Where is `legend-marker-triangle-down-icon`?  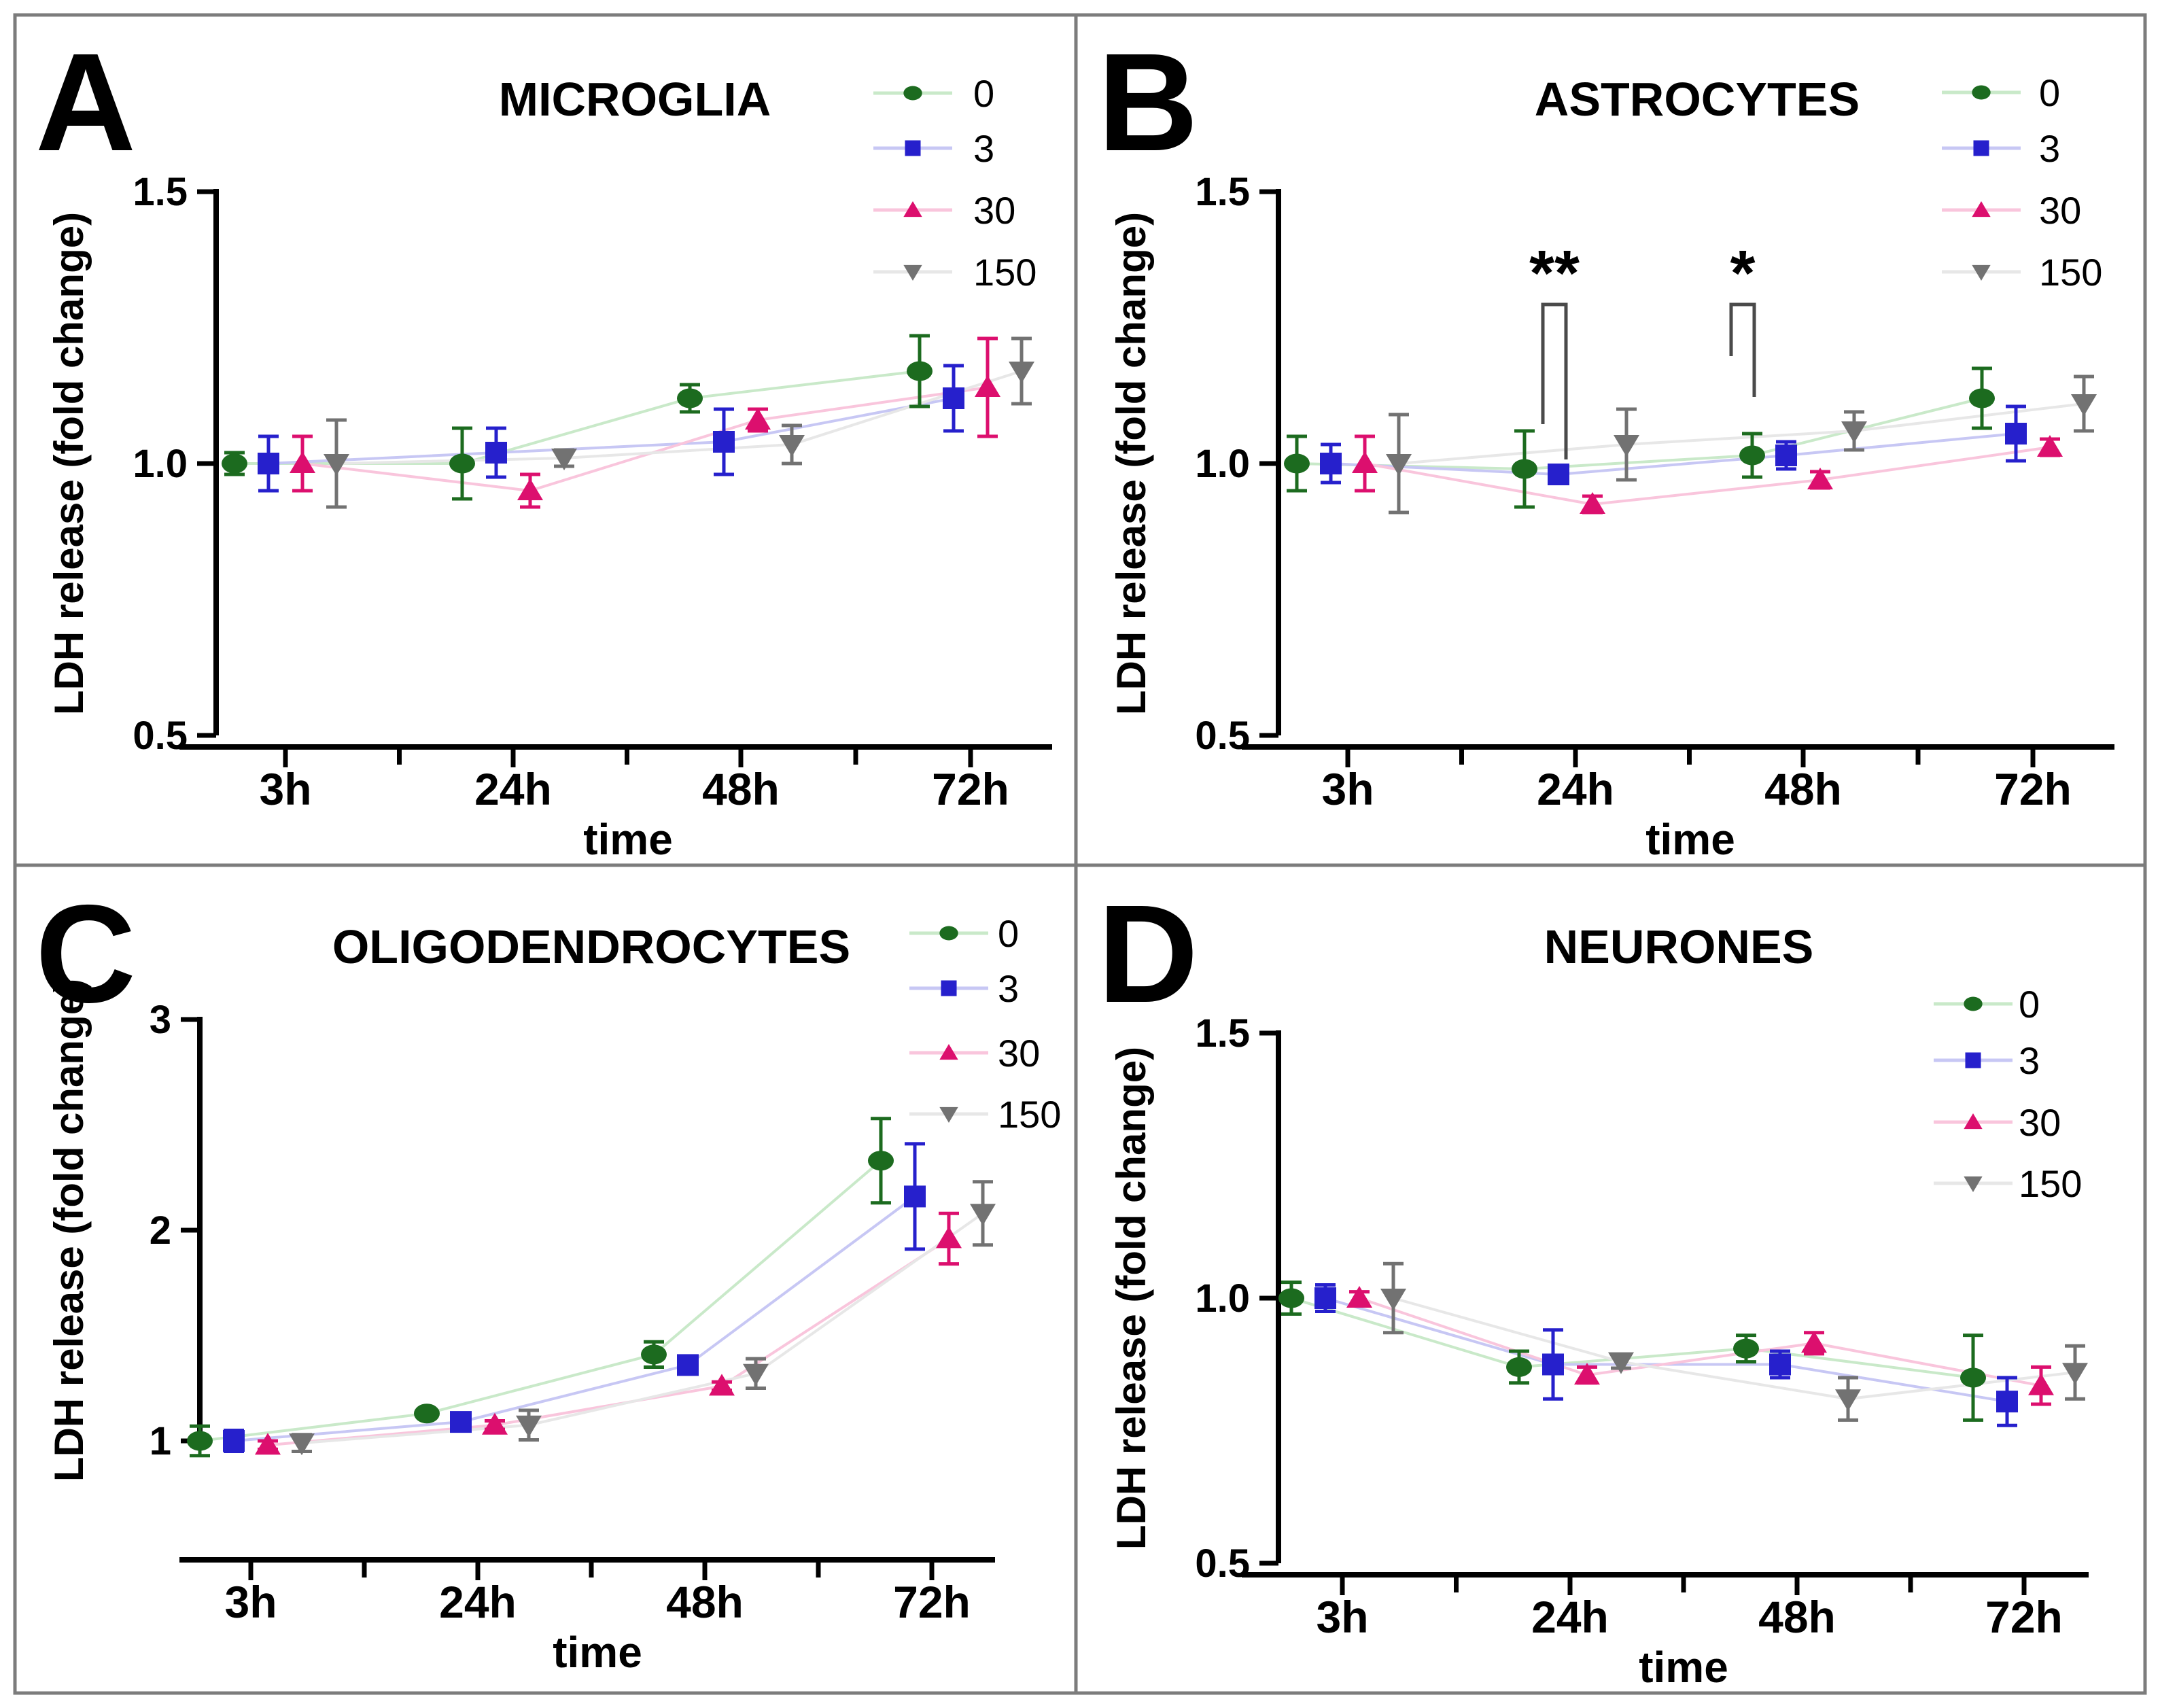 legend-marker-triangle-down-icon is located at coordinates (912, 272).